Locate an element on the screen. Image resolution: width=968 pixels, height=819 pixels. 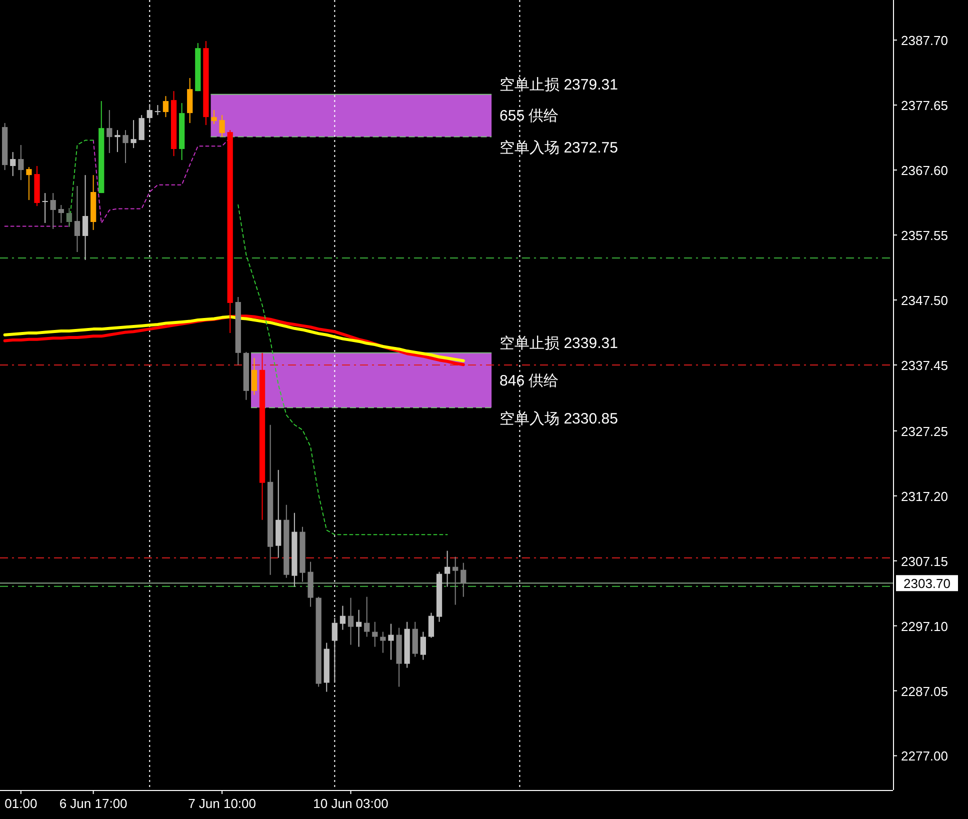
x-tick-label: 7 Jun 10:00 is located at coordinates (222, 803).